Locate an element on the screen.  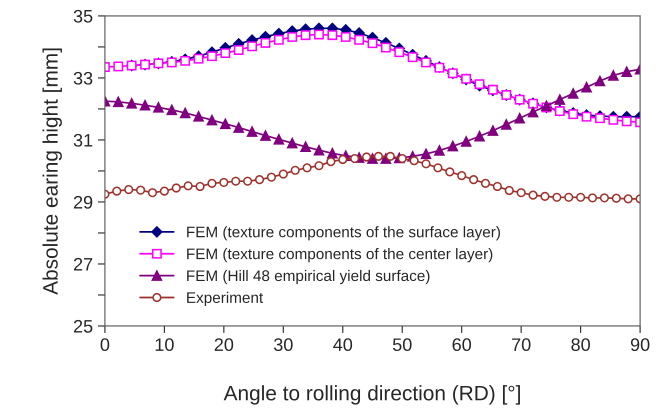
x-tick-label: 30 is located at coordinates (283, 345).